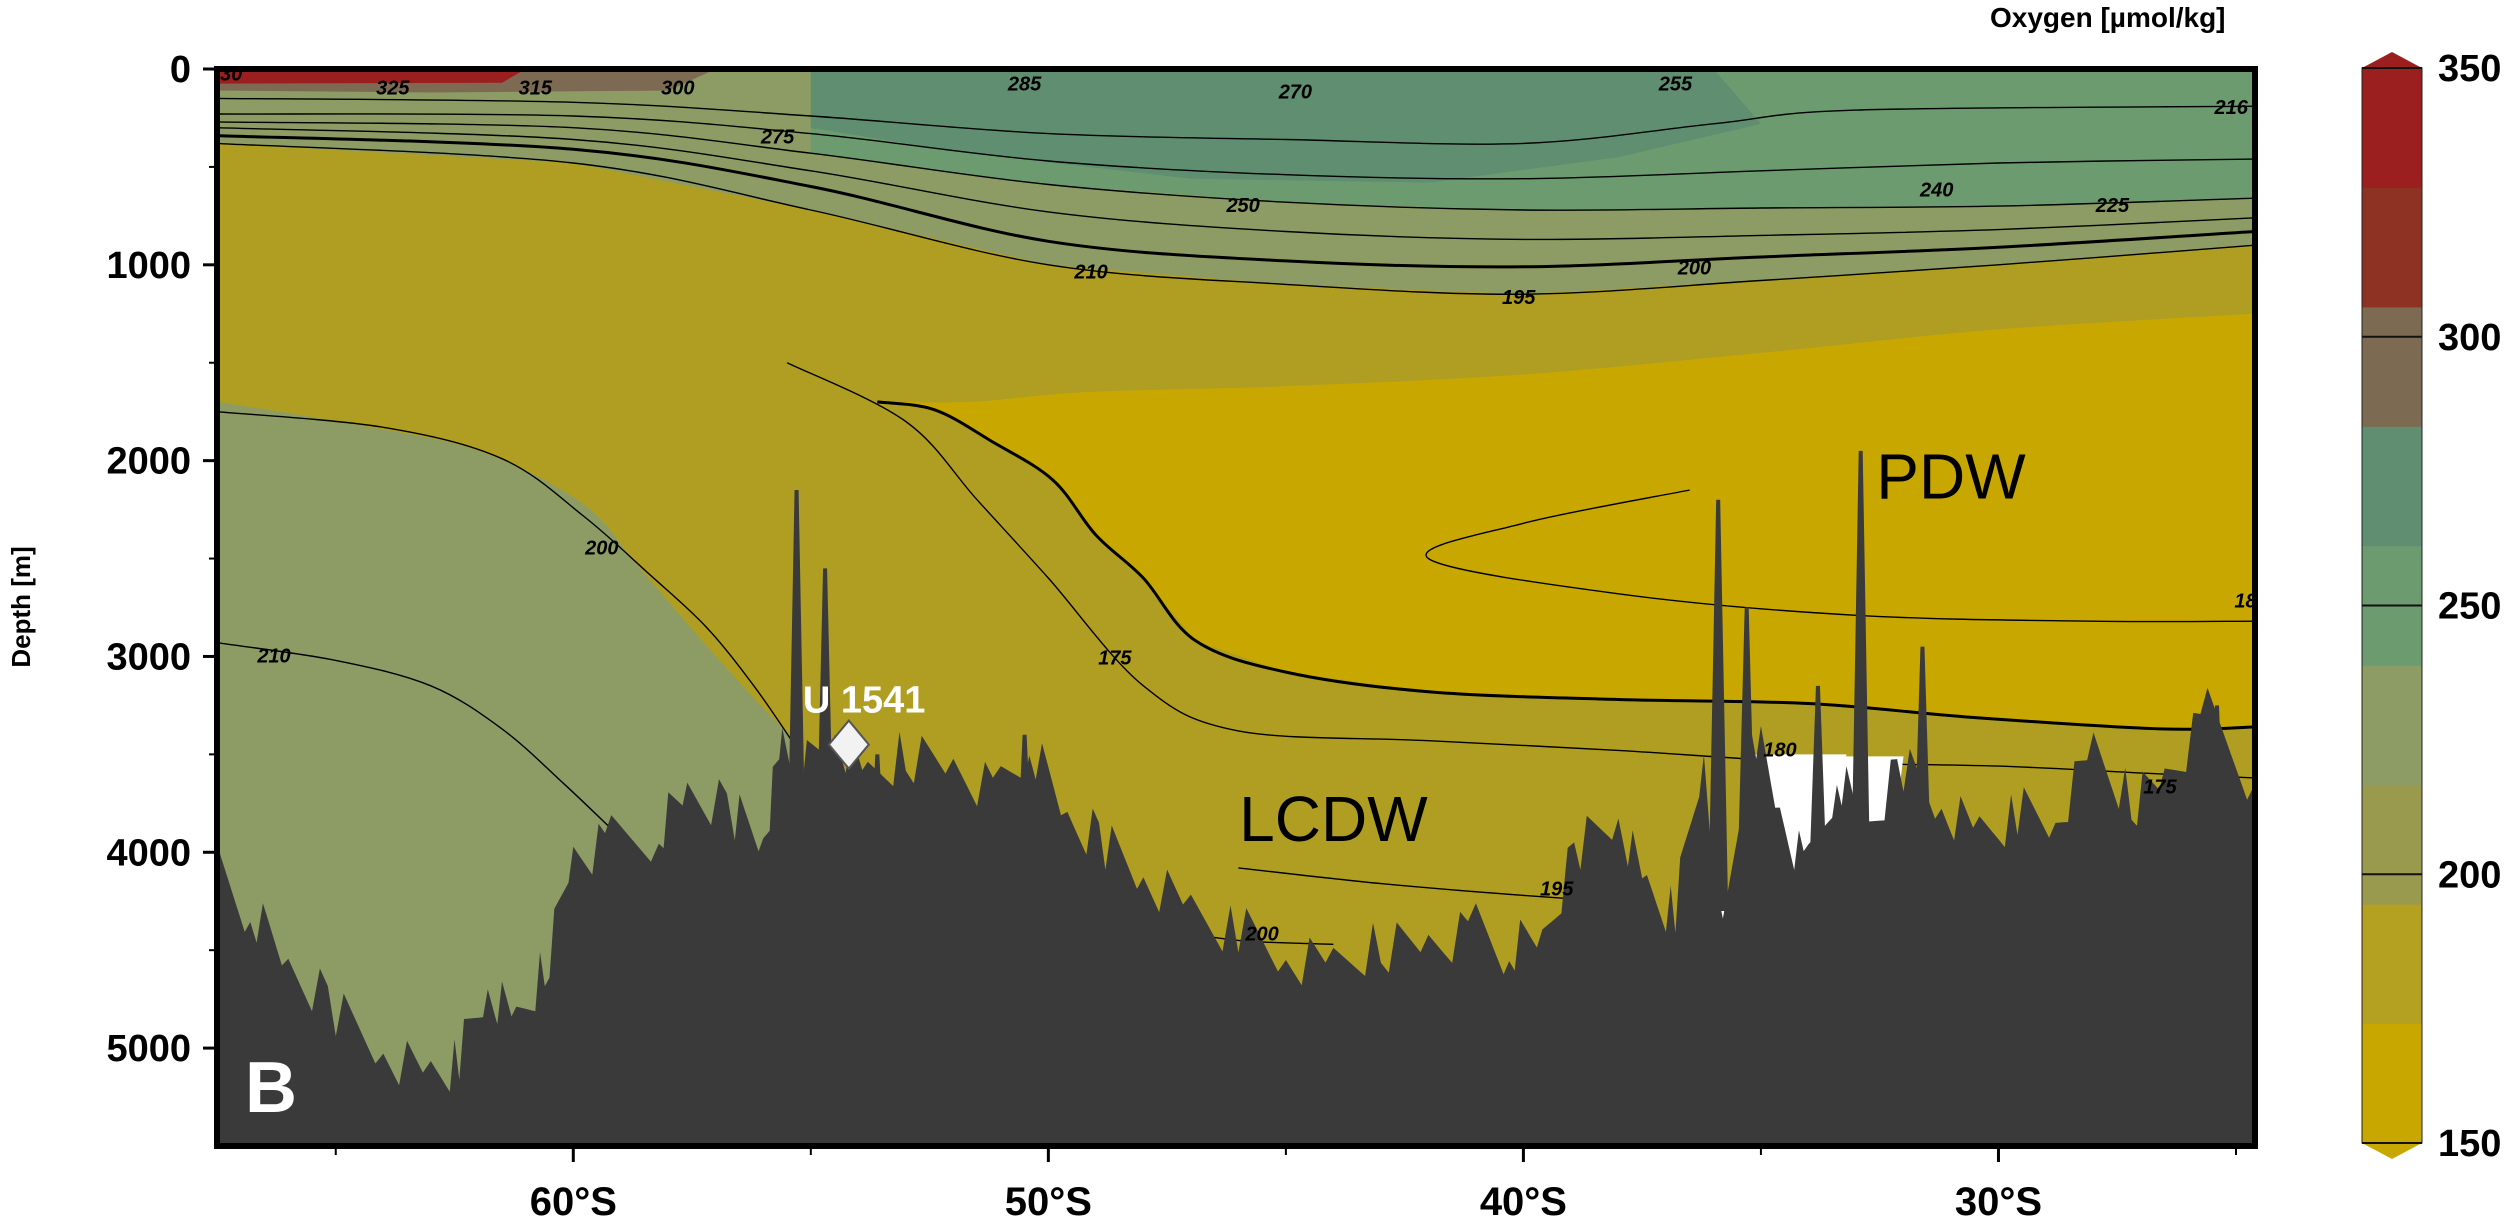 Image resolution: width=2516 pixels, height=1231 pixels. Describe the element at coordinates (393, 88) in the screenshot. I see `contour-label-1: 325` at that location.